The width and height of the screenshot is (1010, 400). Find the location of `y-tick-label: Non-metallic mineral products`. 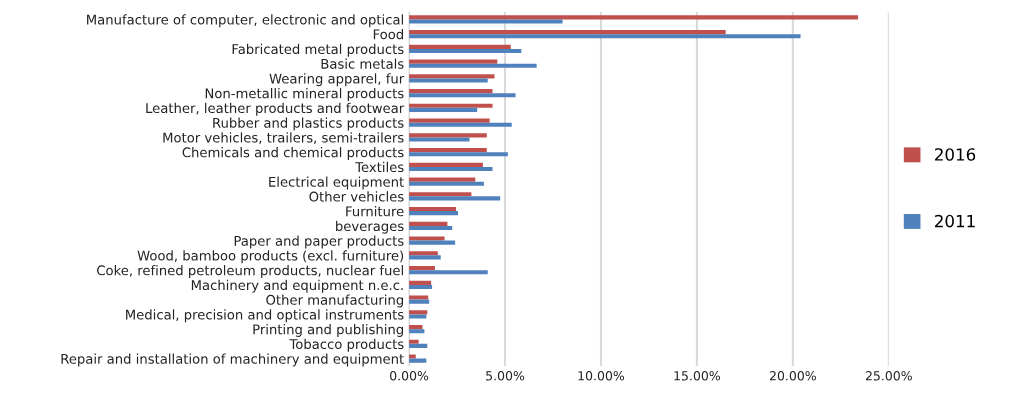

y-tick-label: Non-metallic mineral products is located at coordinates (304, 94).